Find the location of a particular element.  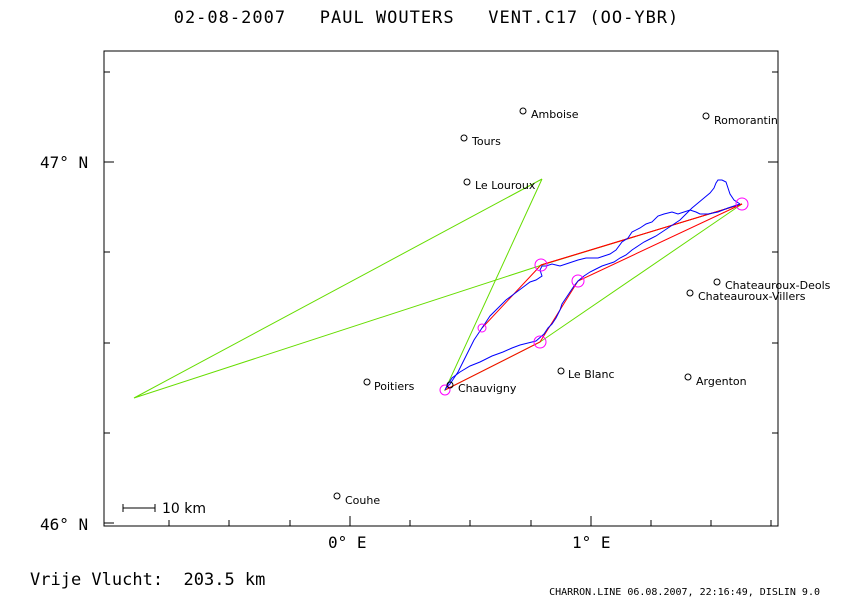

free-flight-distance: Vrije Vlucht: 203.5 km is located at coordinates (148, 580).